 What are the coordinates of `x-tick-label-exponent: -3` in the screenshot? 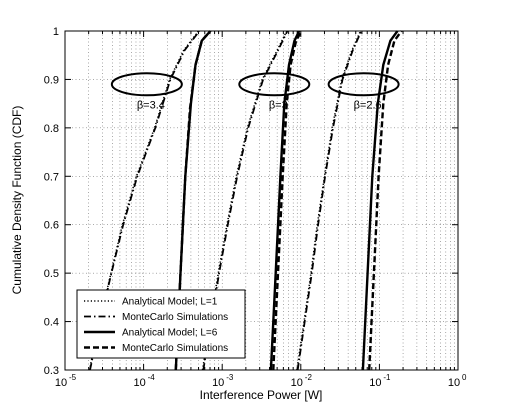 It's located at (230, 377).